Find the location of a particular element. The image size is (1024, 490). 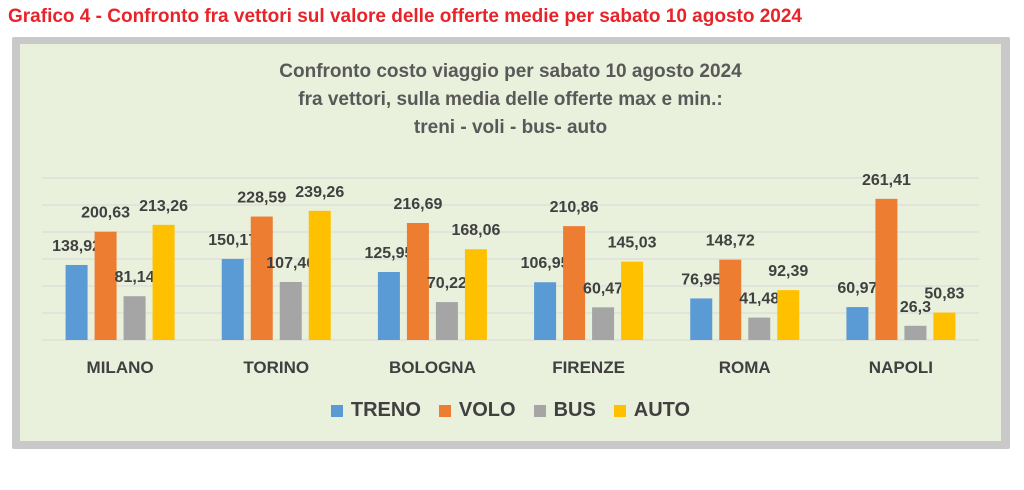

data-label-bus-torino: 107,46 is located at coordinates (290, 263).